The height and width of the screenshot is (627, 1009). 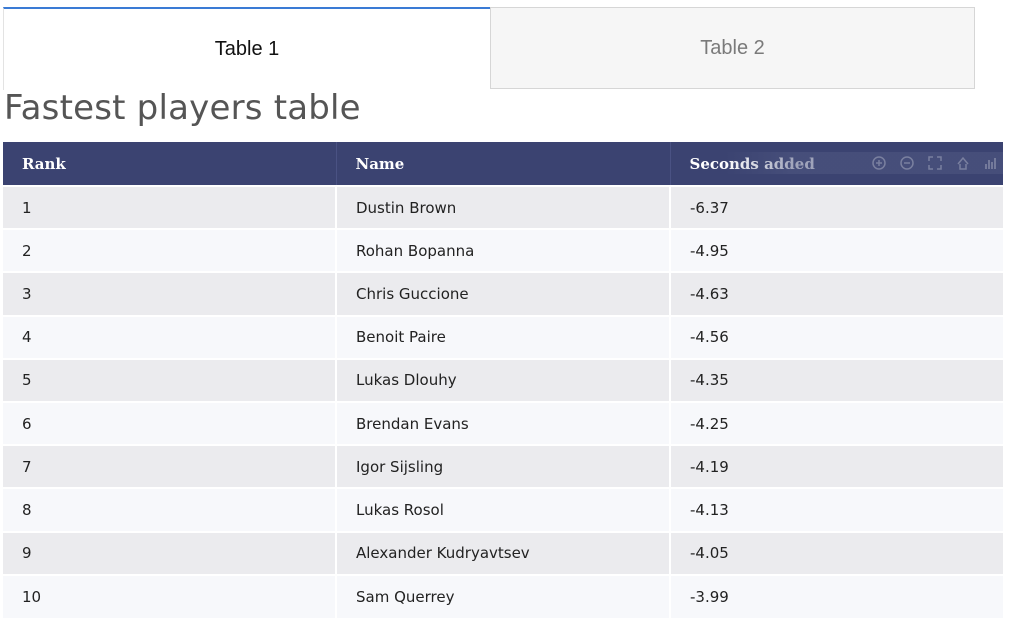 I want to click on column-header-name: Name, so click(x=502, y=164).